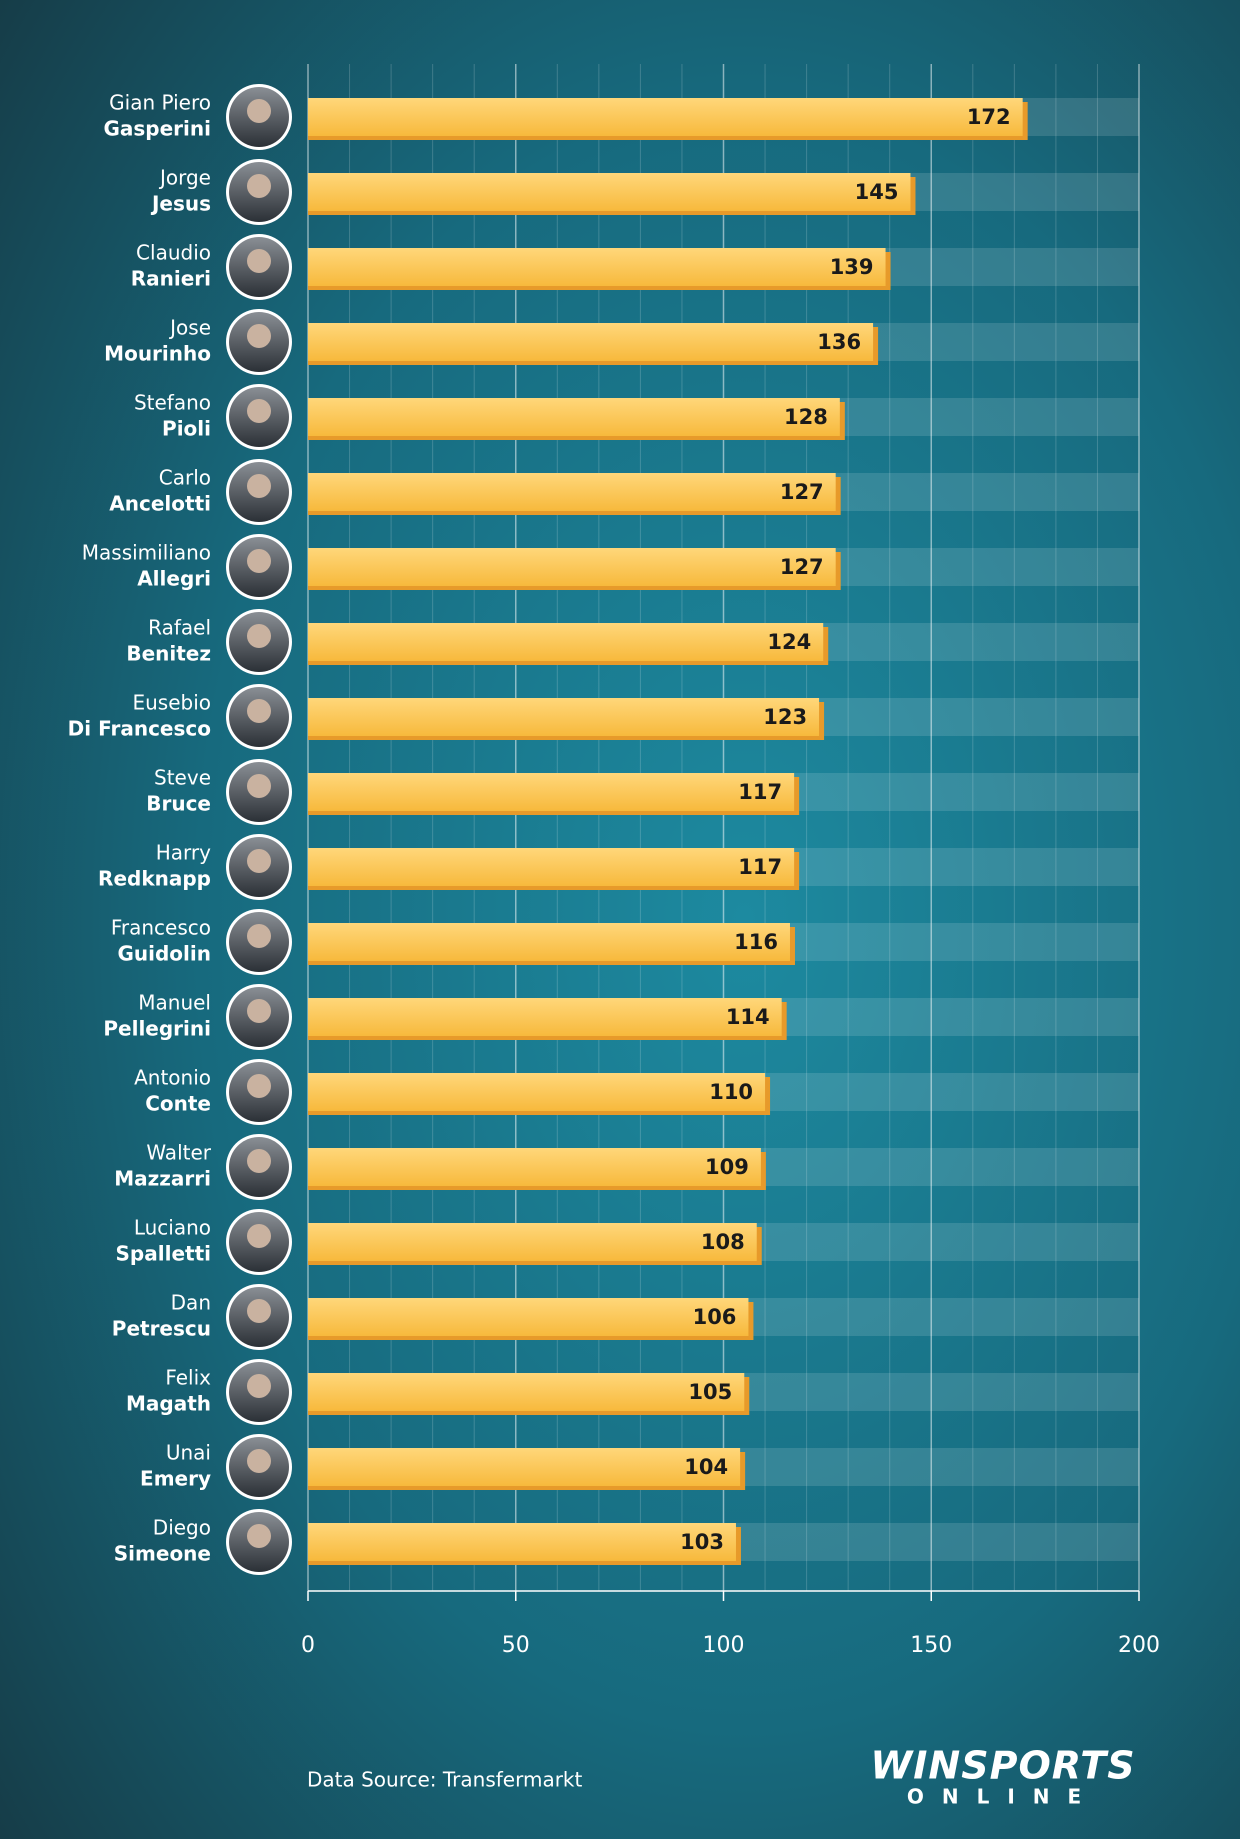 This screenshot has width=1240, height=1843. What do you see at coordinates (162, 1554) in the screenshot?
I see `last-name: Simeone` at bounding box center [162, 1554].